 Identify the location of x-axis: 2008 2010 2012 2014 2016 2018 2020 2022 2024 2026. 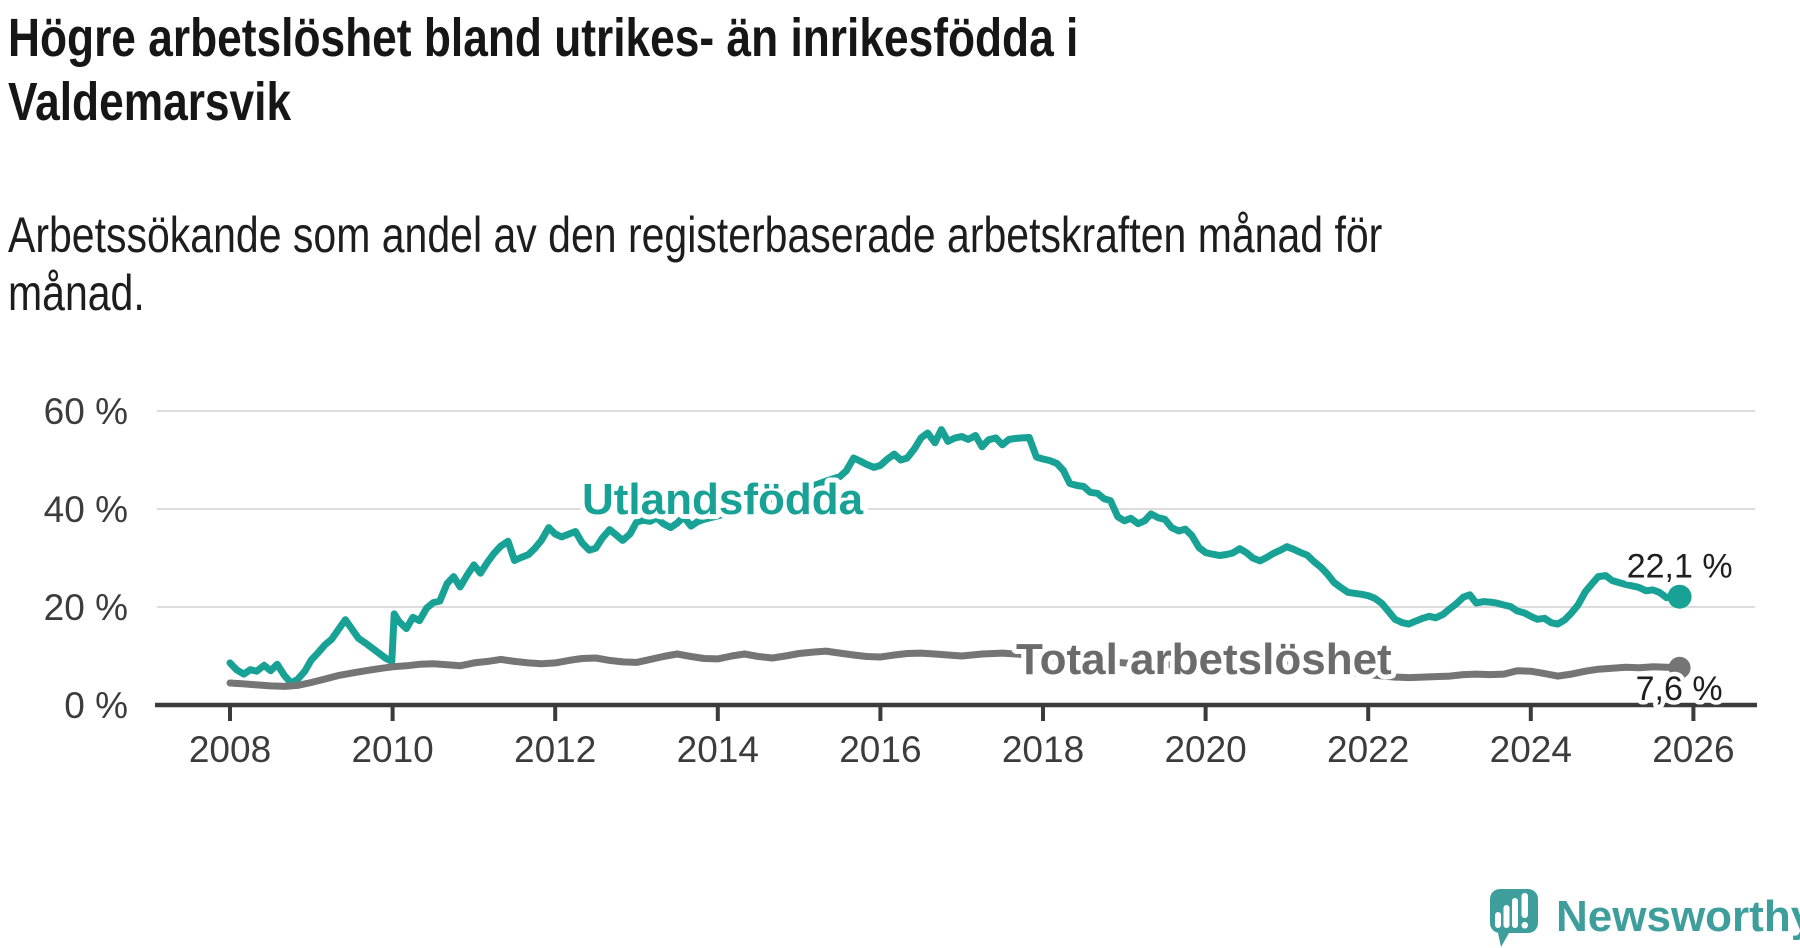
(956, 736).